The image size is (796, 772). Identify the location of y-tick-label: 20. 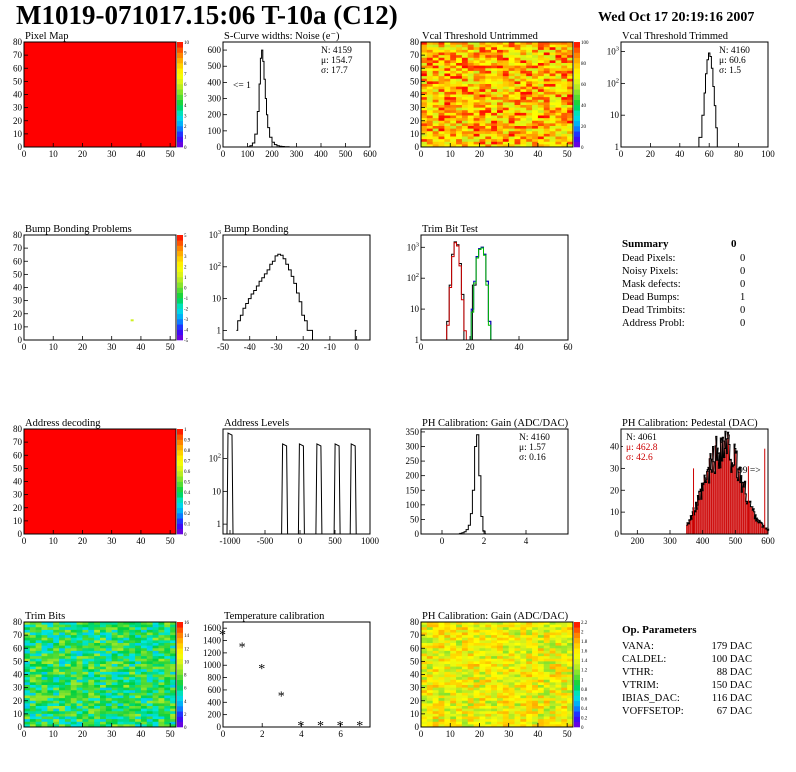
(415, 121).